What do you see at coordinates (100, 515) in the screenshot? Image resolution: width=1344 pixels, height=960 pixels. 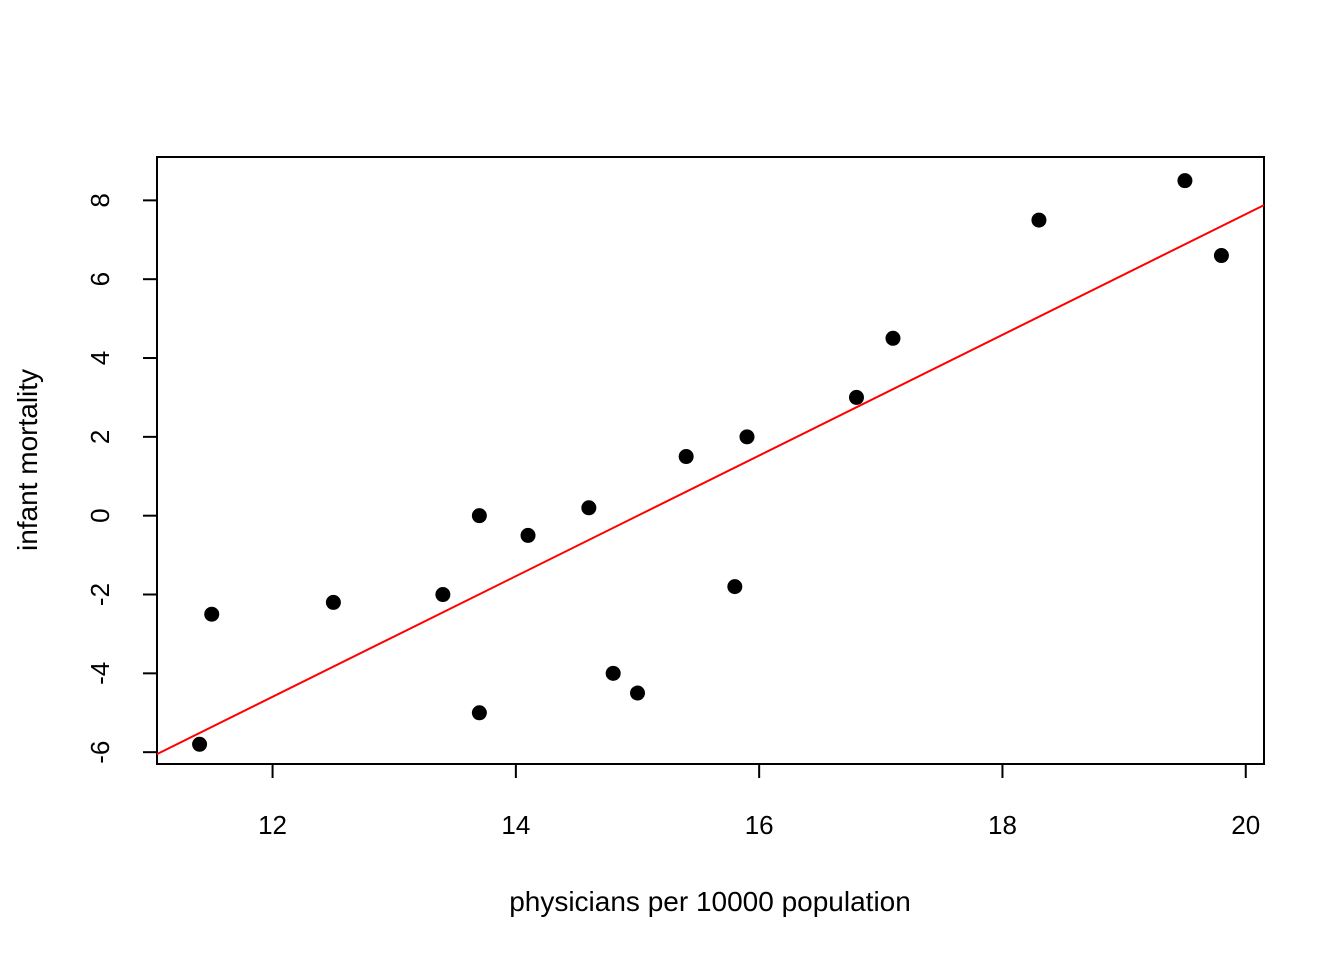 I see `y-tick-label: 0` at bounding box center [100, 515].